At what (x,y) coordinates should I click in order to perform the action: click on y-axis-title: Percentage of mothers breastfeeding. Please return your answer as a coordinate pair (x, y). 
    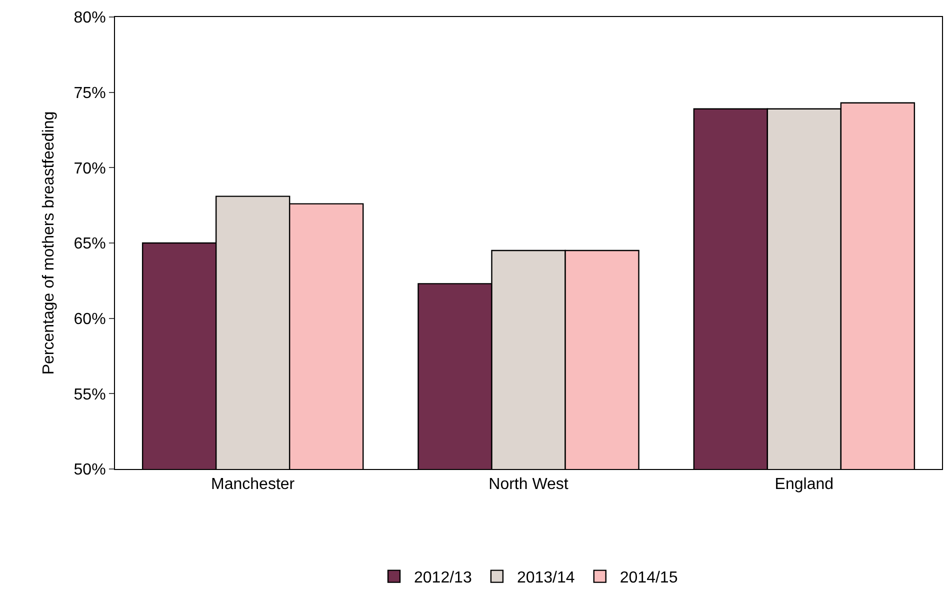
    Looking at the image, I should click on (49, 243).